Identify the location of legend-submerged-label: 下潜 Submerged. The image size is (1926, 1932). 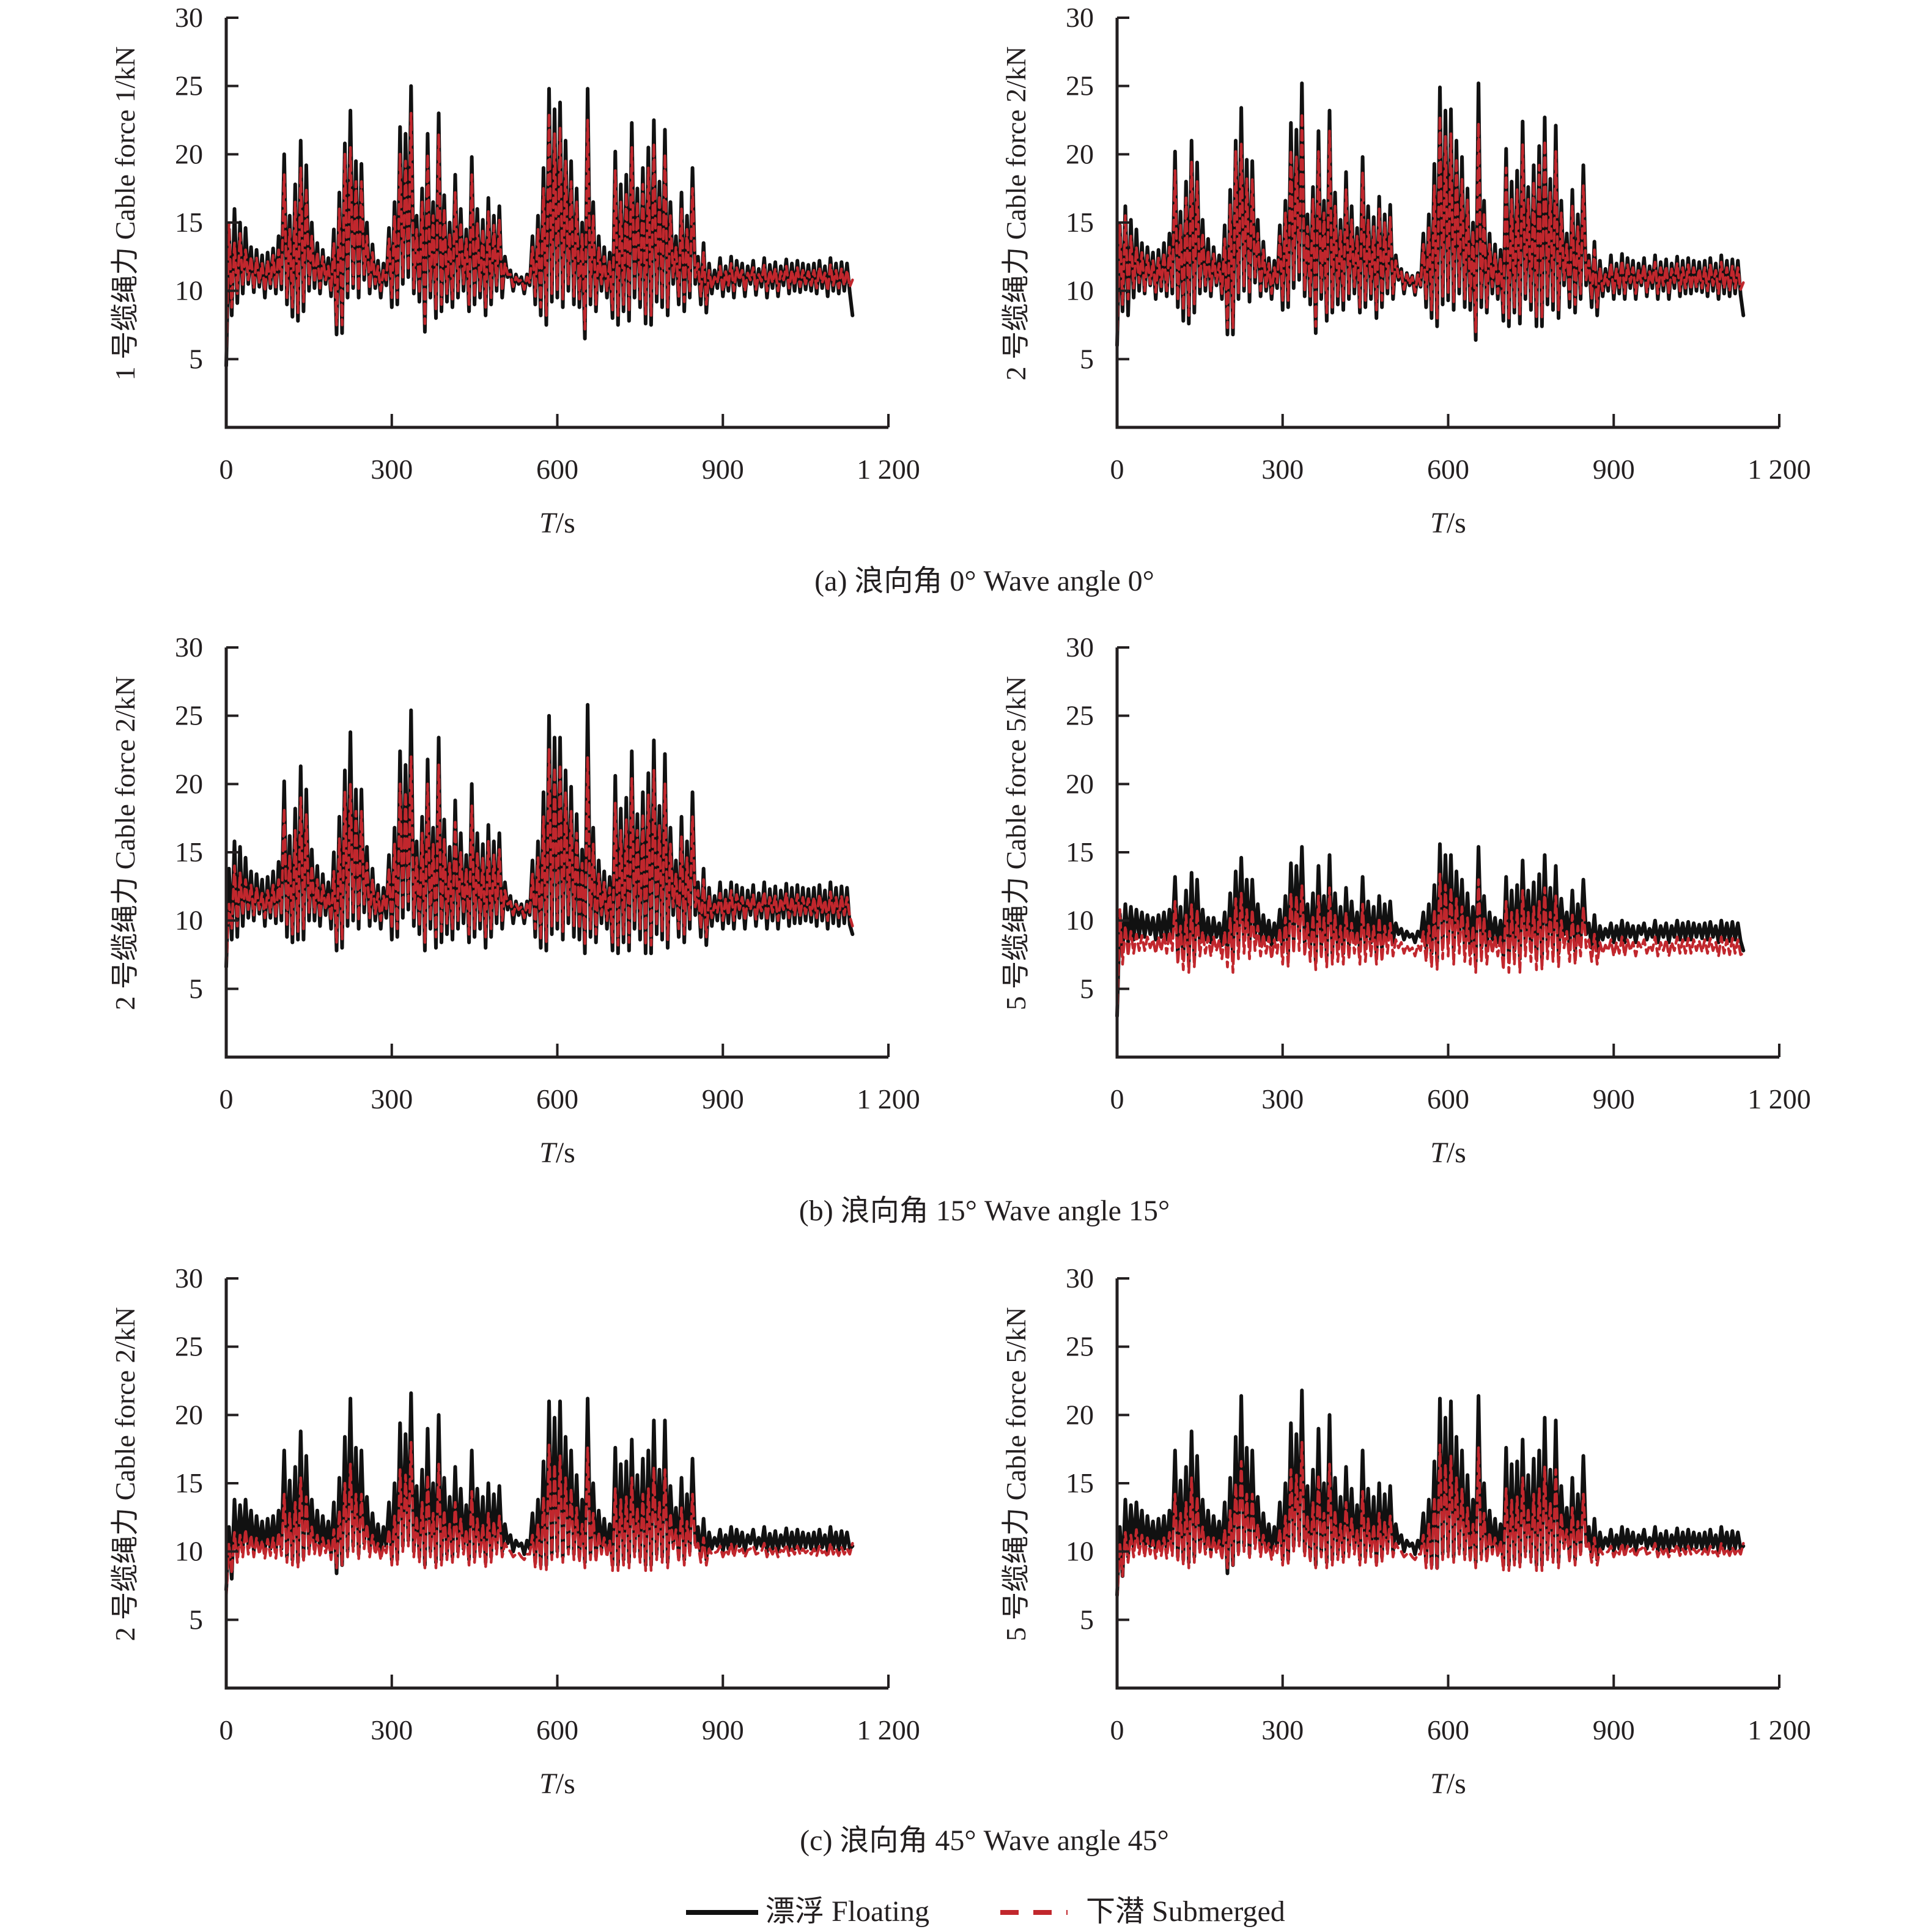
(1185, 1911).